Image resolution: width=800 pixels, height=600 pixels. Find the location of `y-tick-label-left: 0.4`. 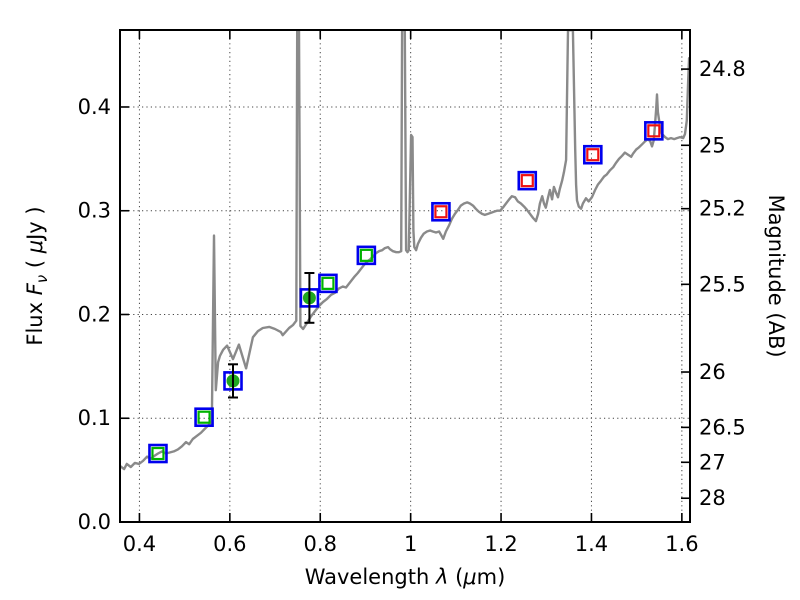

y-tick-label-left: 0.4 is located at coordinates (94, 107).